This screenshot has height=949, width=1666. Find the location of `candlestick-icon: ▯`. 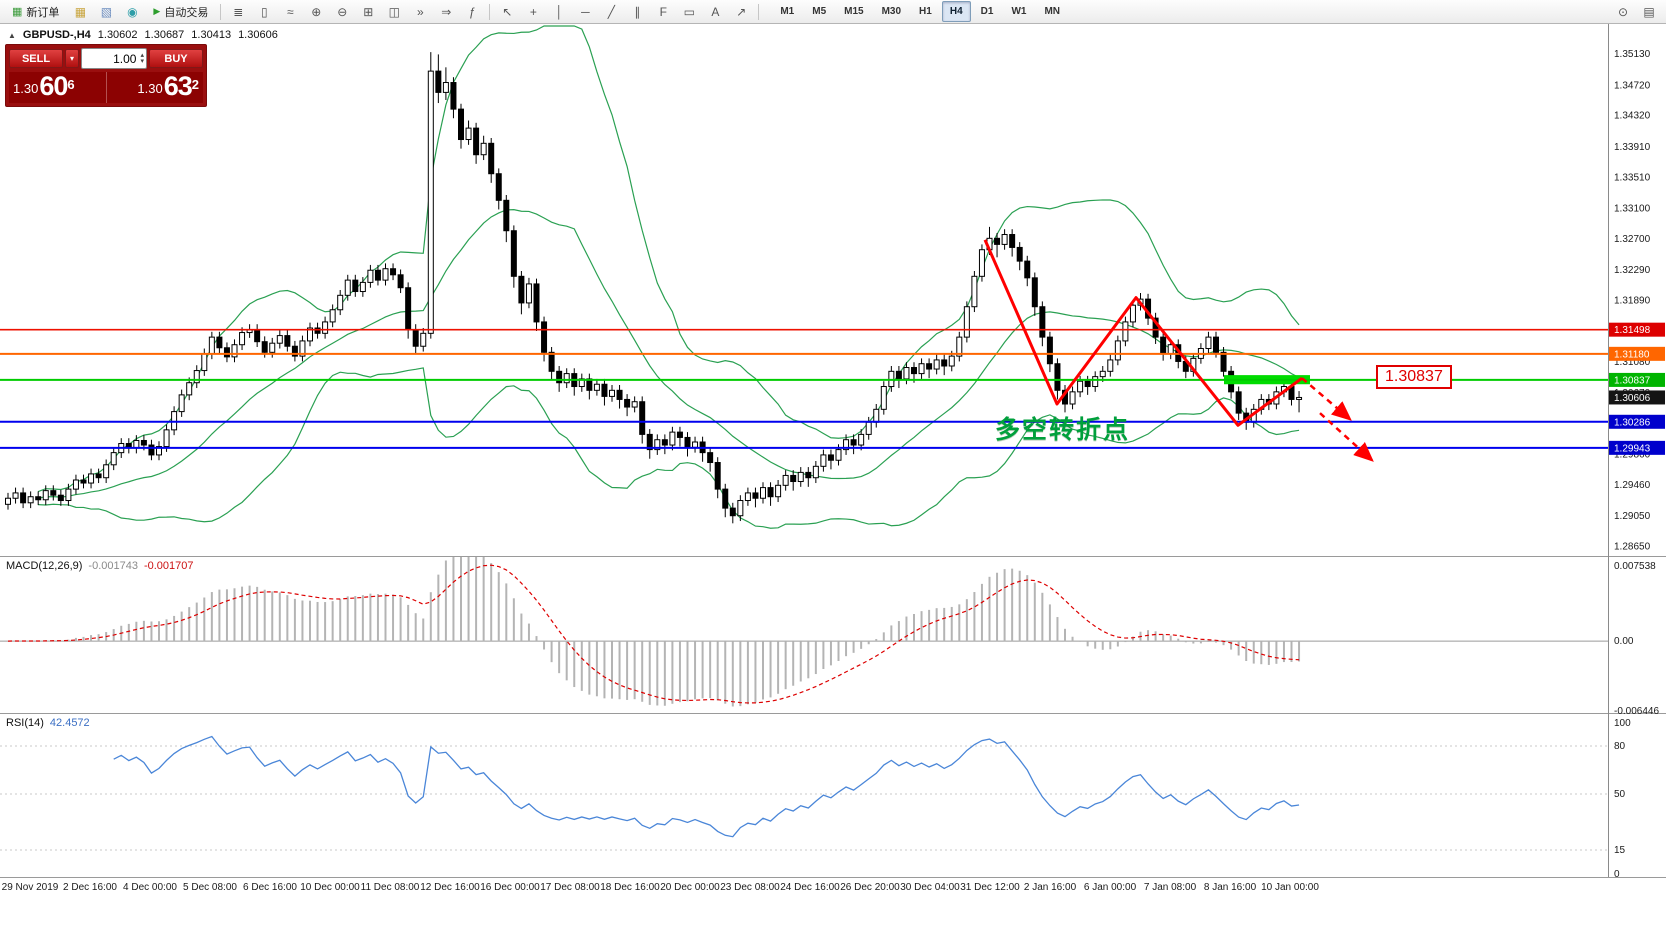

candlestick-icon: ▯ is located at coordinates (264, 11).